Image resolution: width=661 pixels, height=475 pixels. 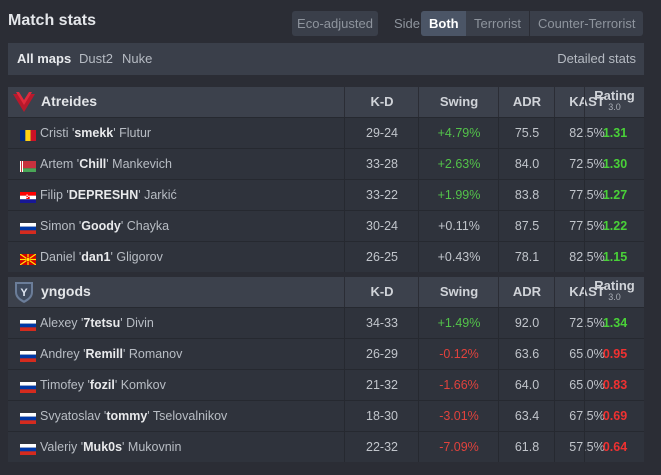 I want to click on player-first-name: Svyatoslav ', so click(x=73, y=416).